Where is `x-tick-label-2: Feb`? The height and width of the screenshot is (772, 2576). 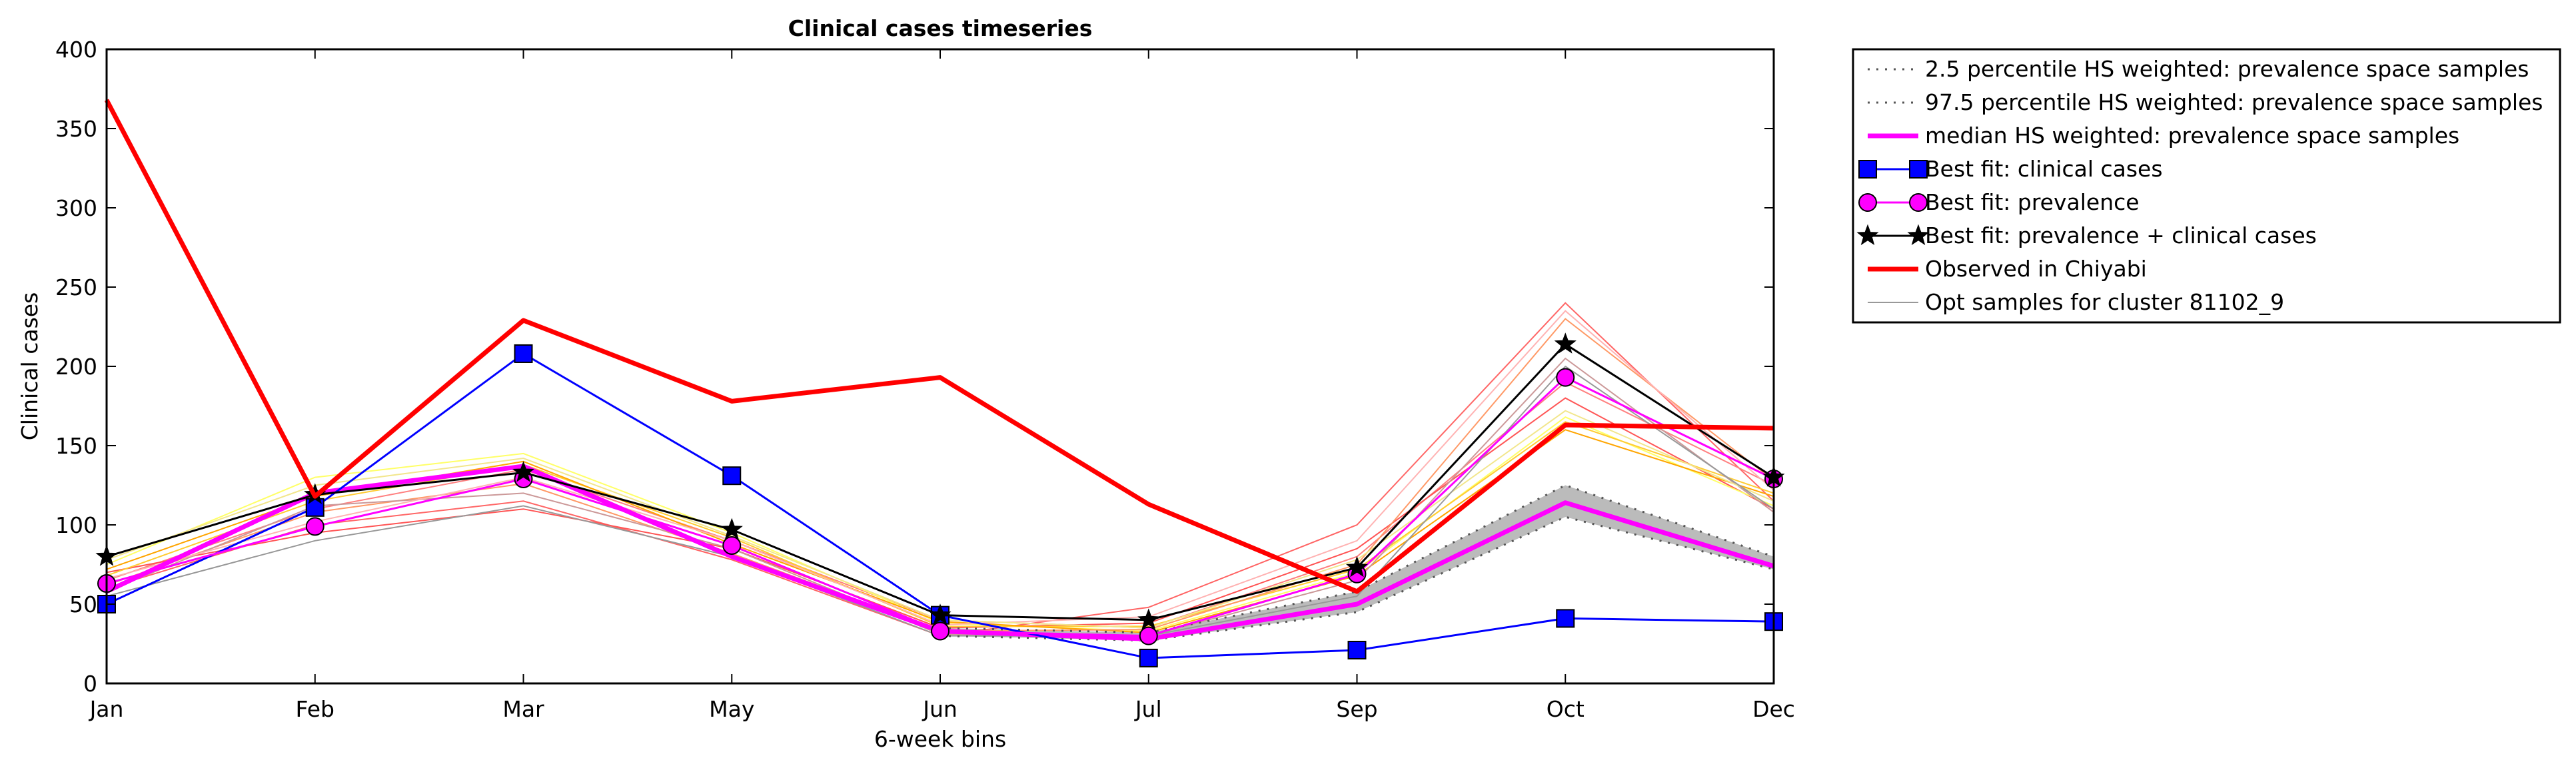 x-tick-label-2: Feb is located at coordinates (315, 709).